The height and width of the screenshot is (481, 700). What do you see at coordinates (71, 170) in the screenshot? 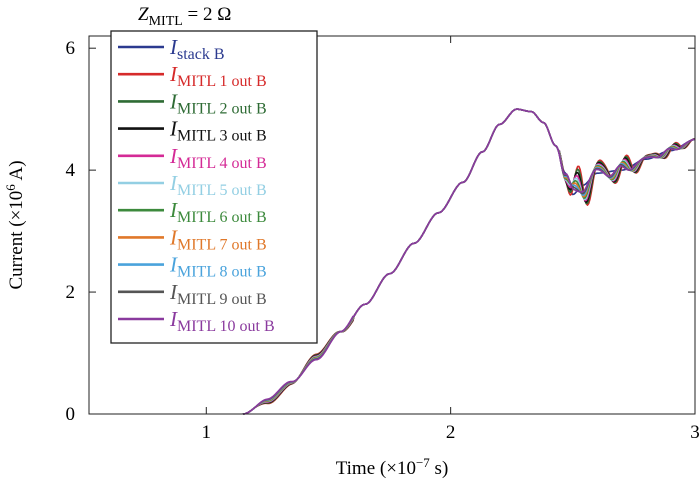
I see `y-tick-label: 4` at bounding box center [71, 170].